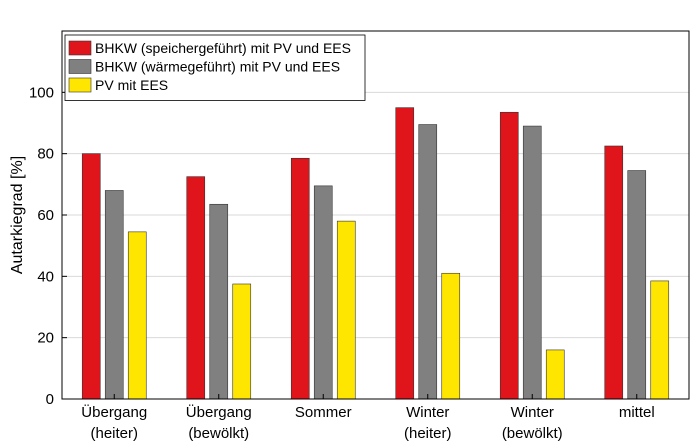  Describe the element at coordinates (217, 67) in the screenshot. I see `legend-entry: BHKW (wärmegeführt) mit PV und EES` at that location.